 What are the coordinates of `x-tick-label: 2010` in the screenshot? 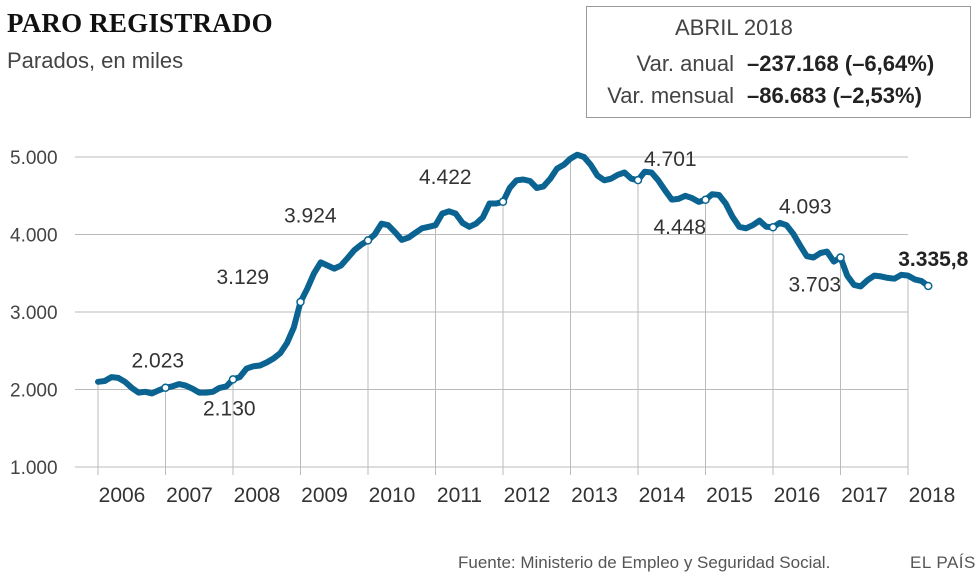 It's located at (392, 495).